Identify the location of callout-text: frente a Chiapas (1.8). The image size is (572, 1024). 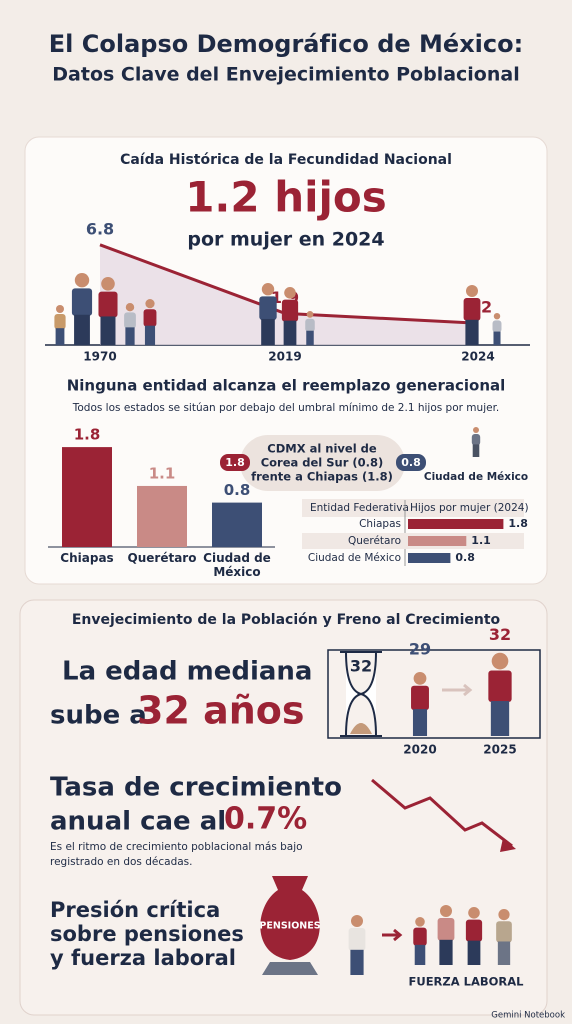
(322, 477).